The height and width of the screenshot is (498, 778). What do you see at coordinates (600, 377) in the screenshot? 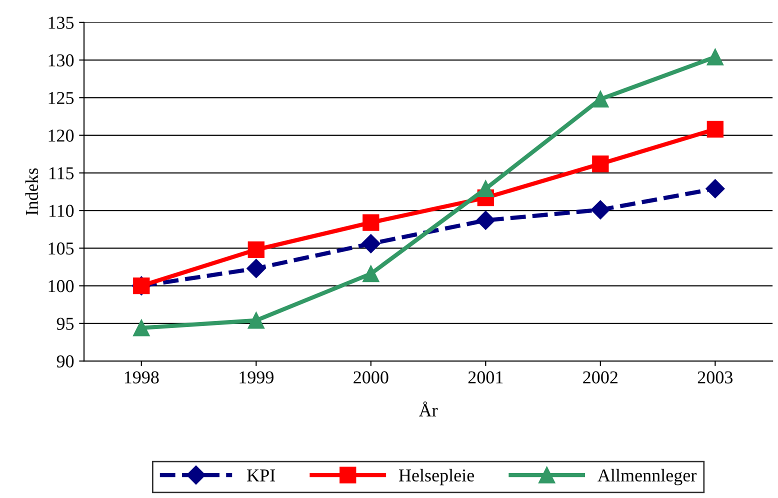
I see `x-tick-label: 2002` at bounding box center [600, 377].